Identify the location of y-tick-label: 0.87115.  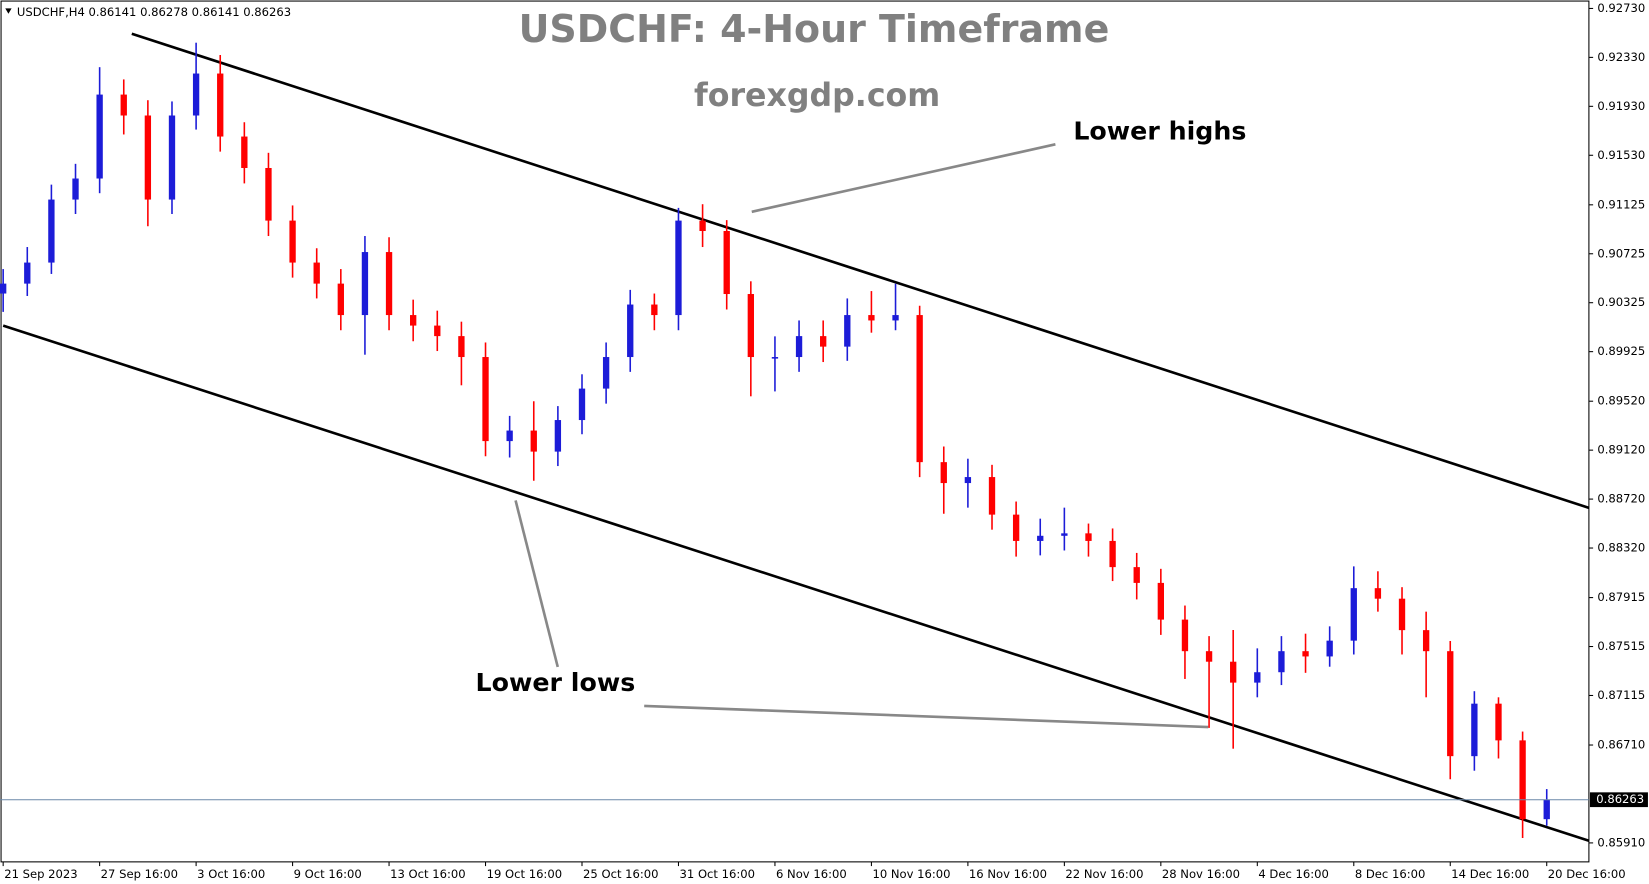
(1621, 695).